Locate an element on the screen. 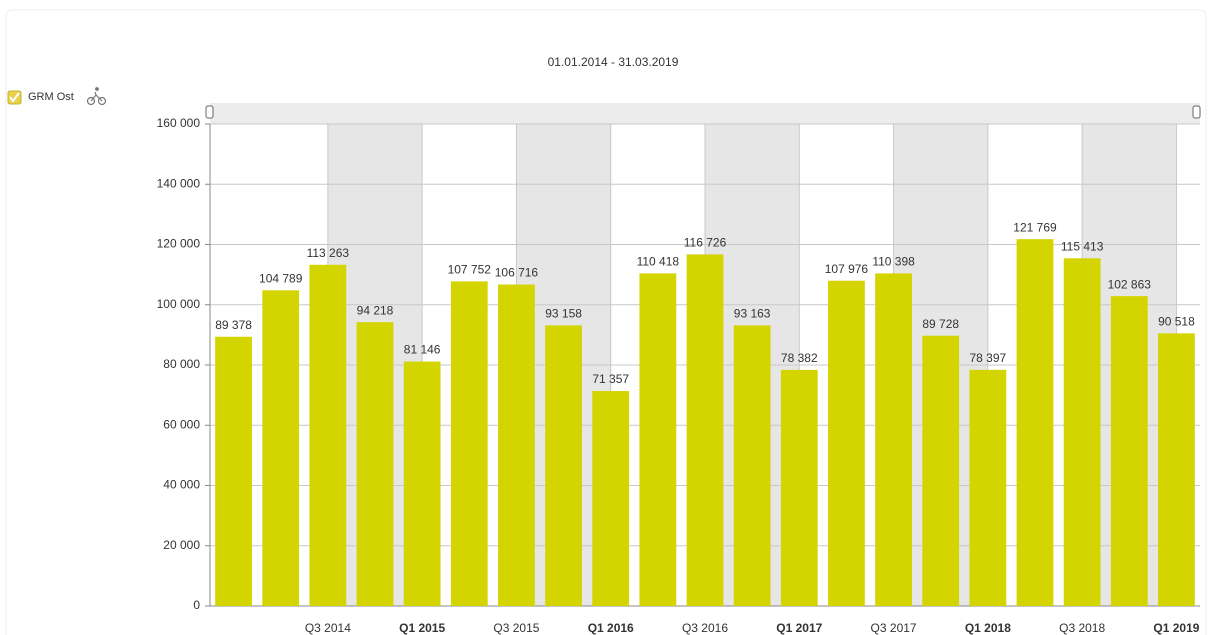  chart-title: 01.01.2014 - 31.03.2019 is located at coordinates (613, 62).